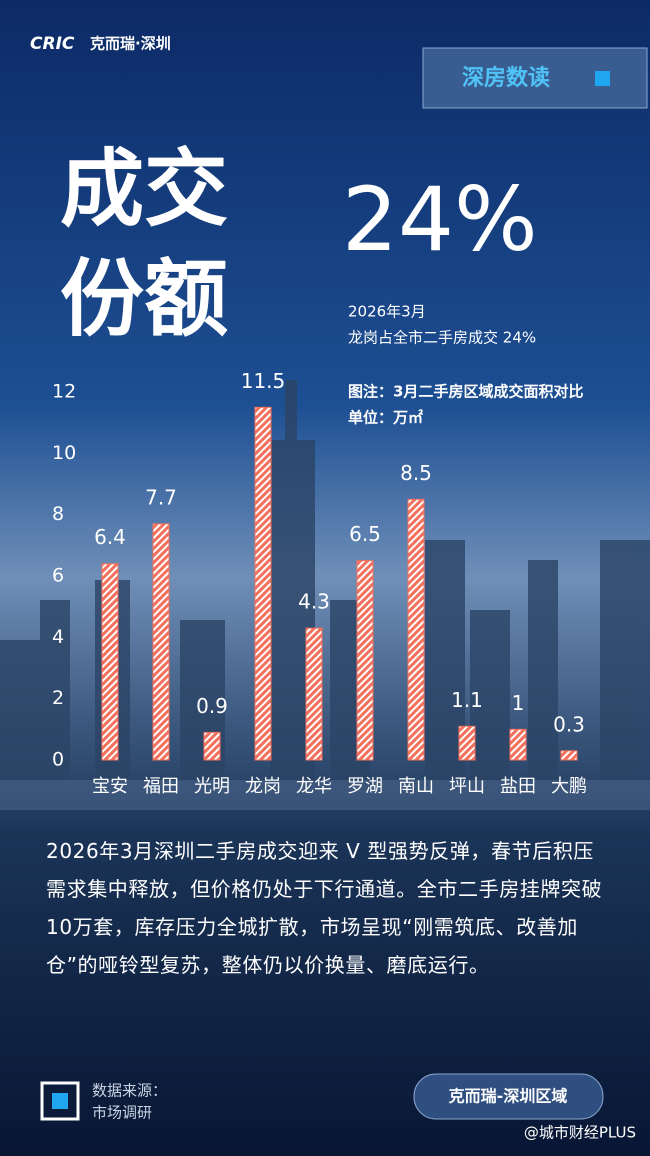  Describe the element at coordinates (365, 786) in the screenshot. I see `x-tick-label: 罗湖` at that location.